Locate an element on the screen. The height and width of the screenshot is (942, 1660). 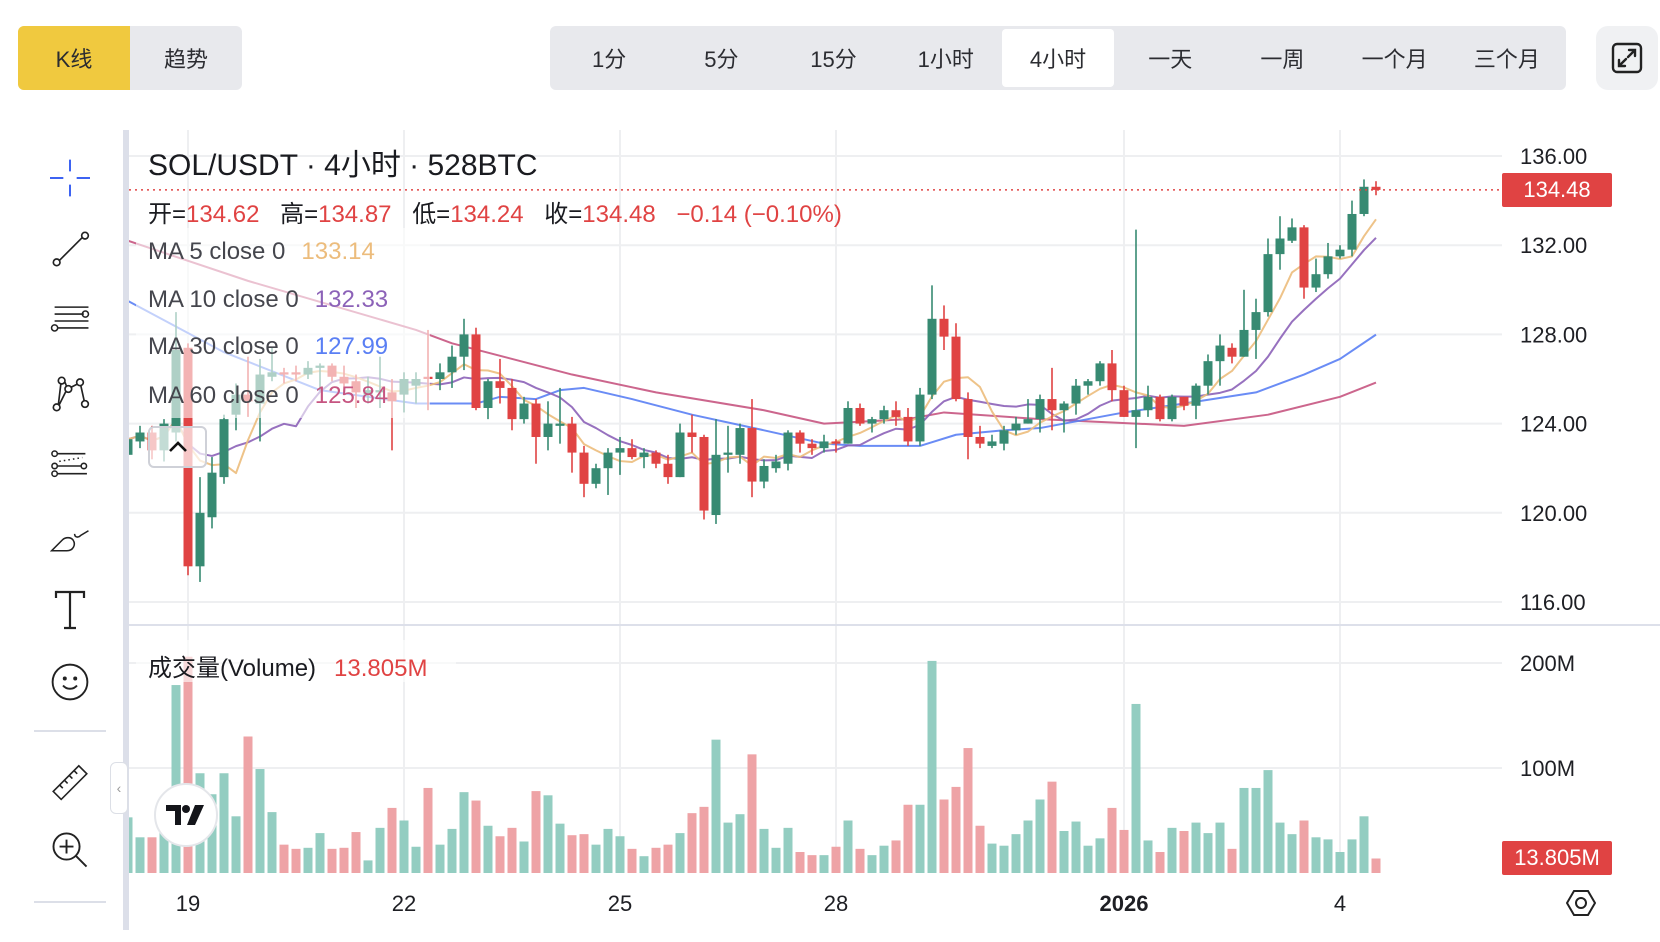
chevron-up-icon is located at coordinates (177, 446).